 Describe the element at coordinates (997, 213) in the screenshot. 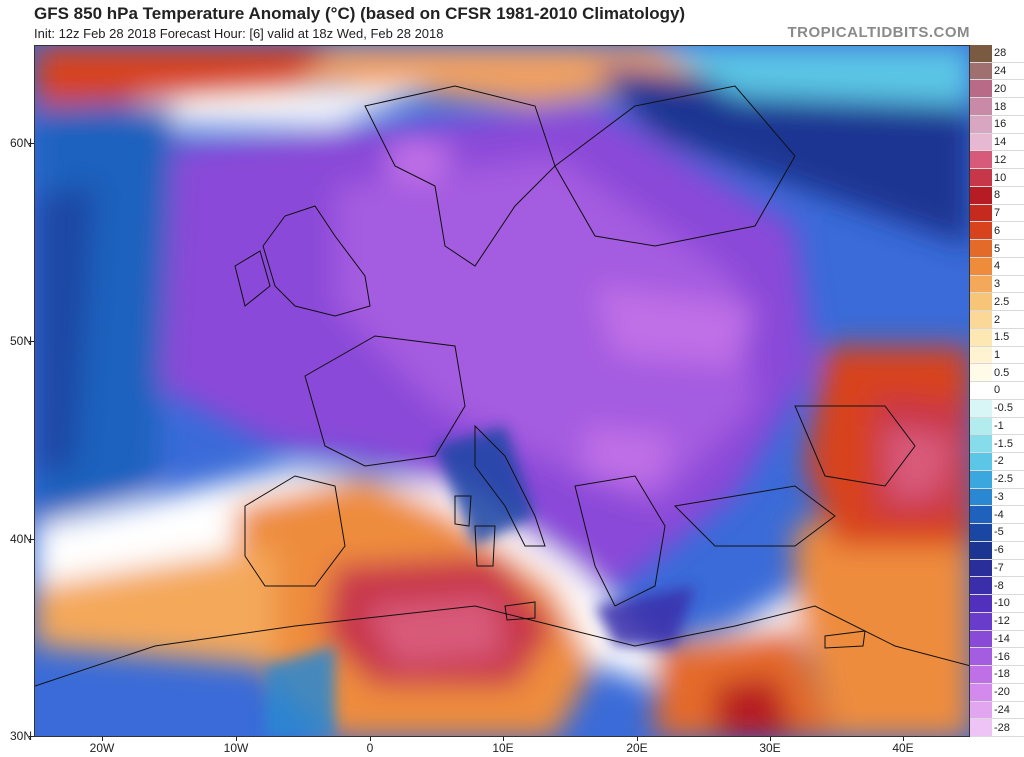

I see `colorbar-cell: 7` at that location.